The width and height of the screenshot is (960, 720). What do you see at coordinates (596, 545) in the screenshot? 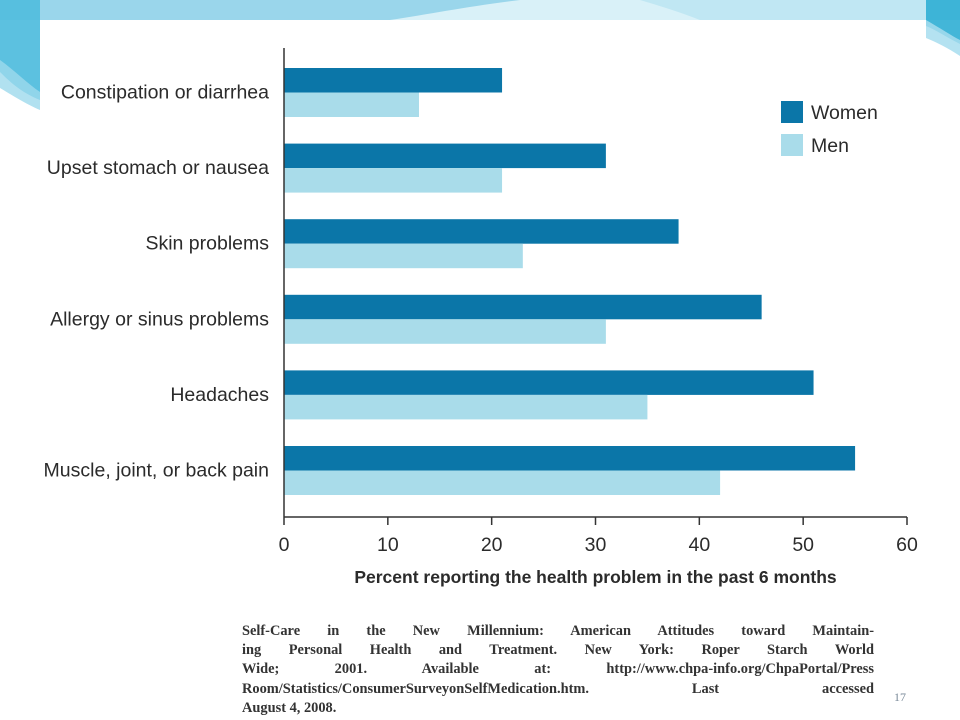
I see `x-tick-label: 30` at bounding box center [596, 545].